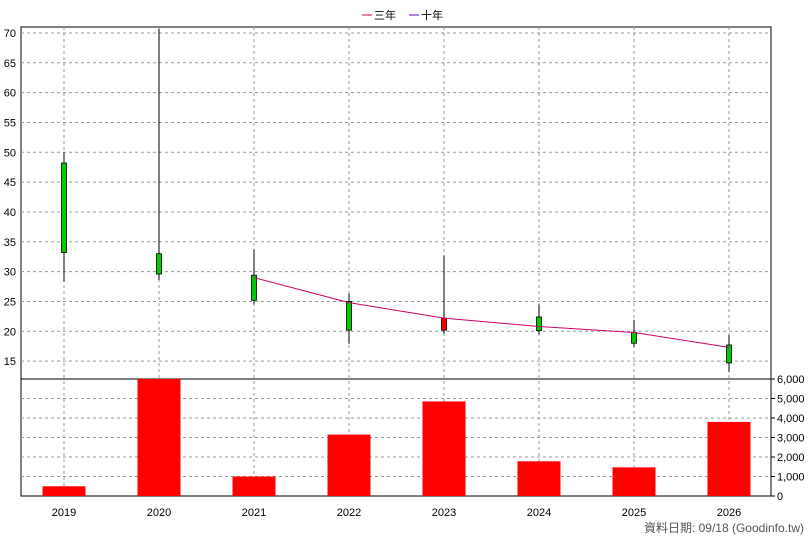 This screenshot has width=808, height=540. What do you see at coordinates (10, 153) in the screenshot?
I see `price-tick-label: 50` at bounding box center [10, 153].